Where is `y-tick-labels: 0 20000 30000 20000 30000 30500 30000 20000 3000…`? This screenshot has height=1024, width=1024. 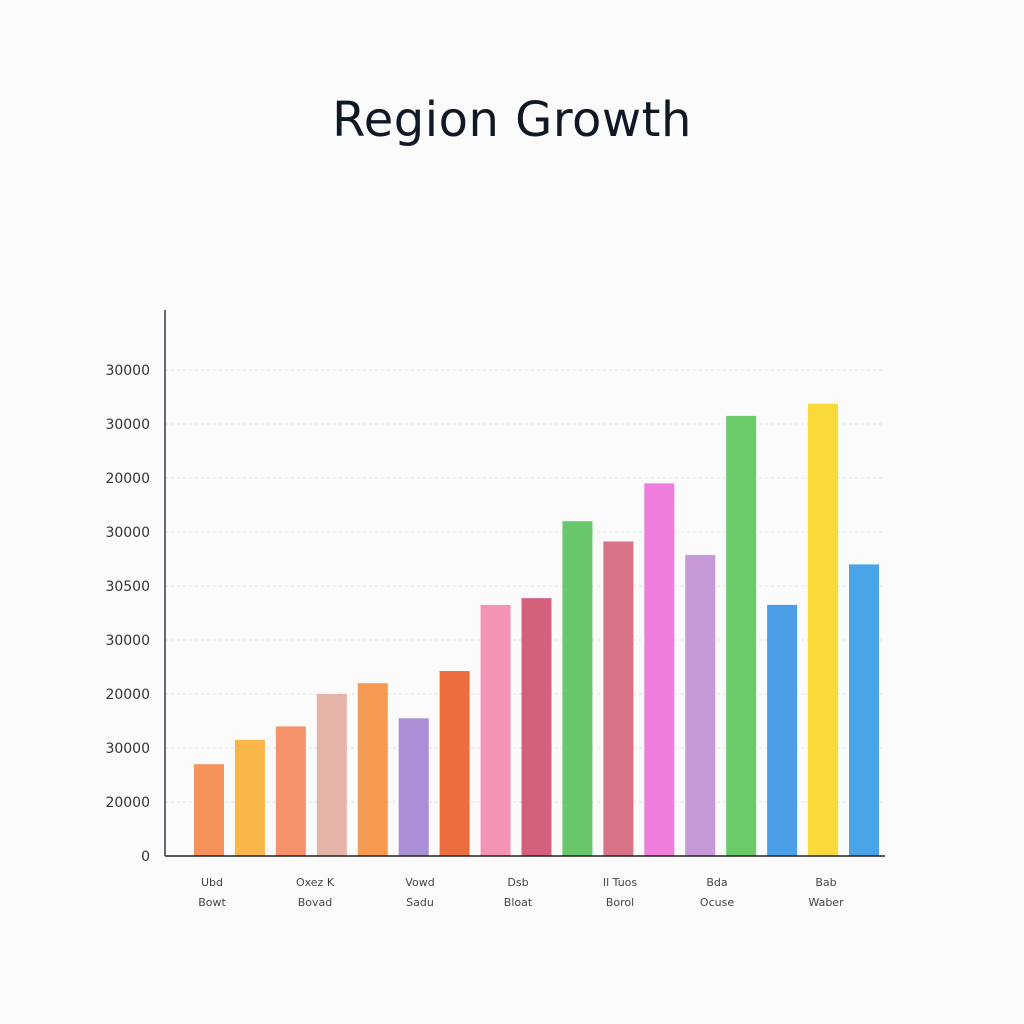 y-tick-labels: 0 20000 30000 20000 30000 30500 30000 20000 3000… is located at coordinates (127, 614).